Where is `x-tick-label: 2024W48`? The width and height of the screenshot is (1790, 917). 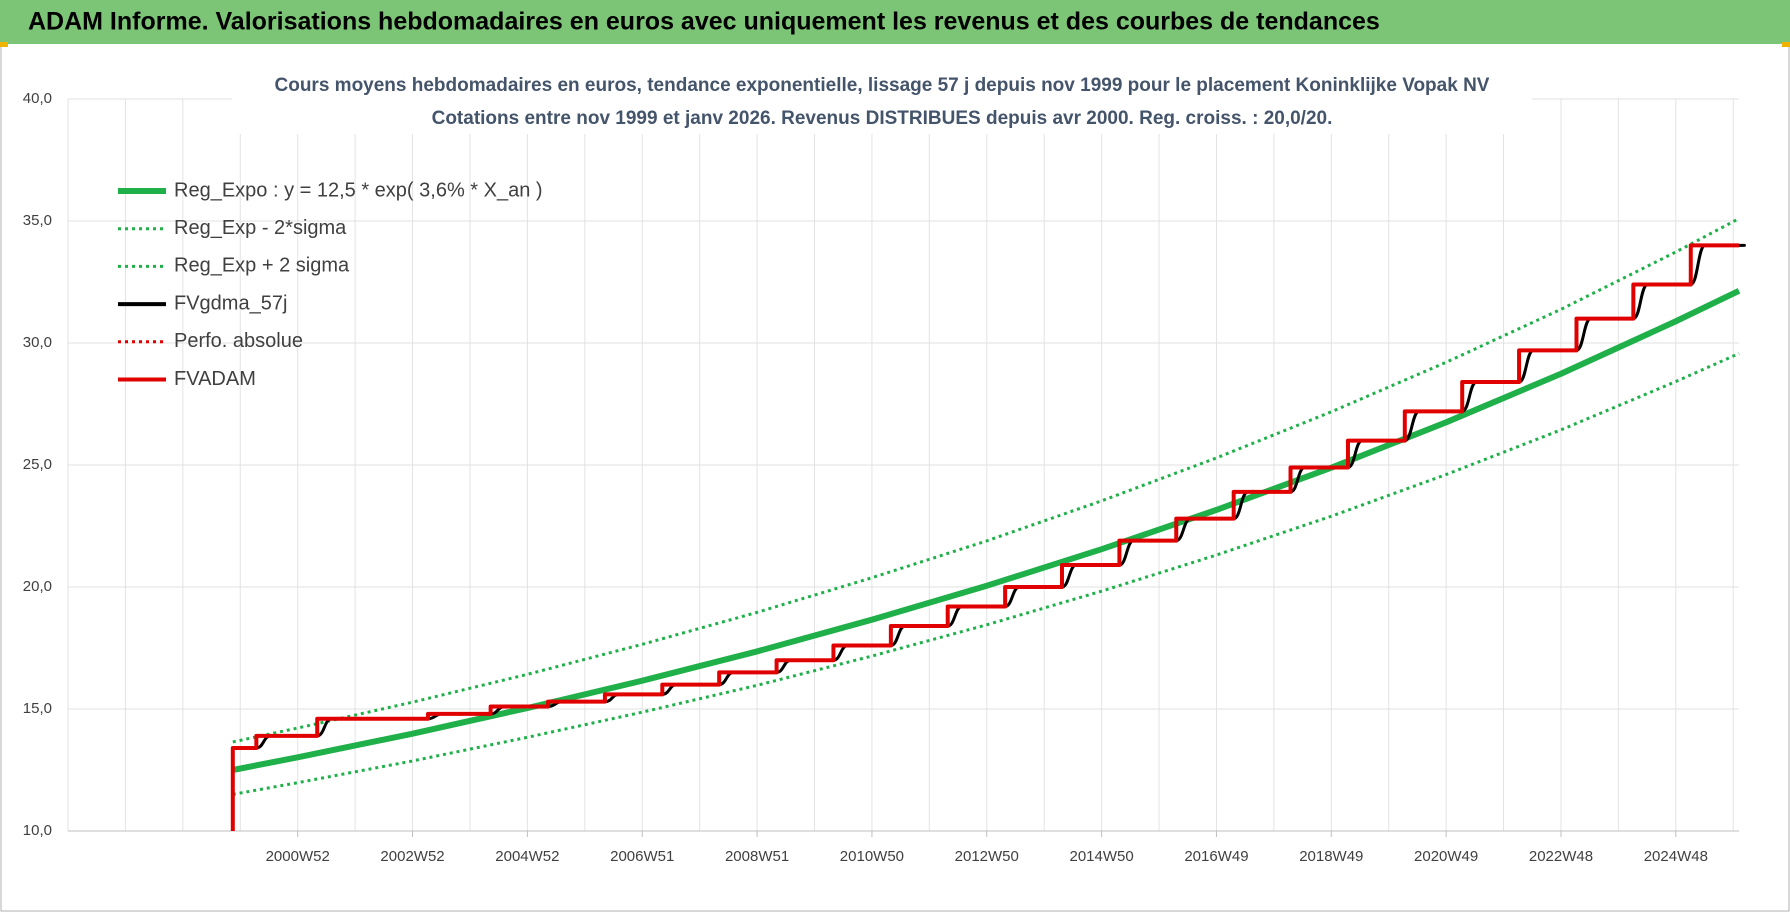
x-tick-label: 2024W48 is located at coordinates (1676, 856).